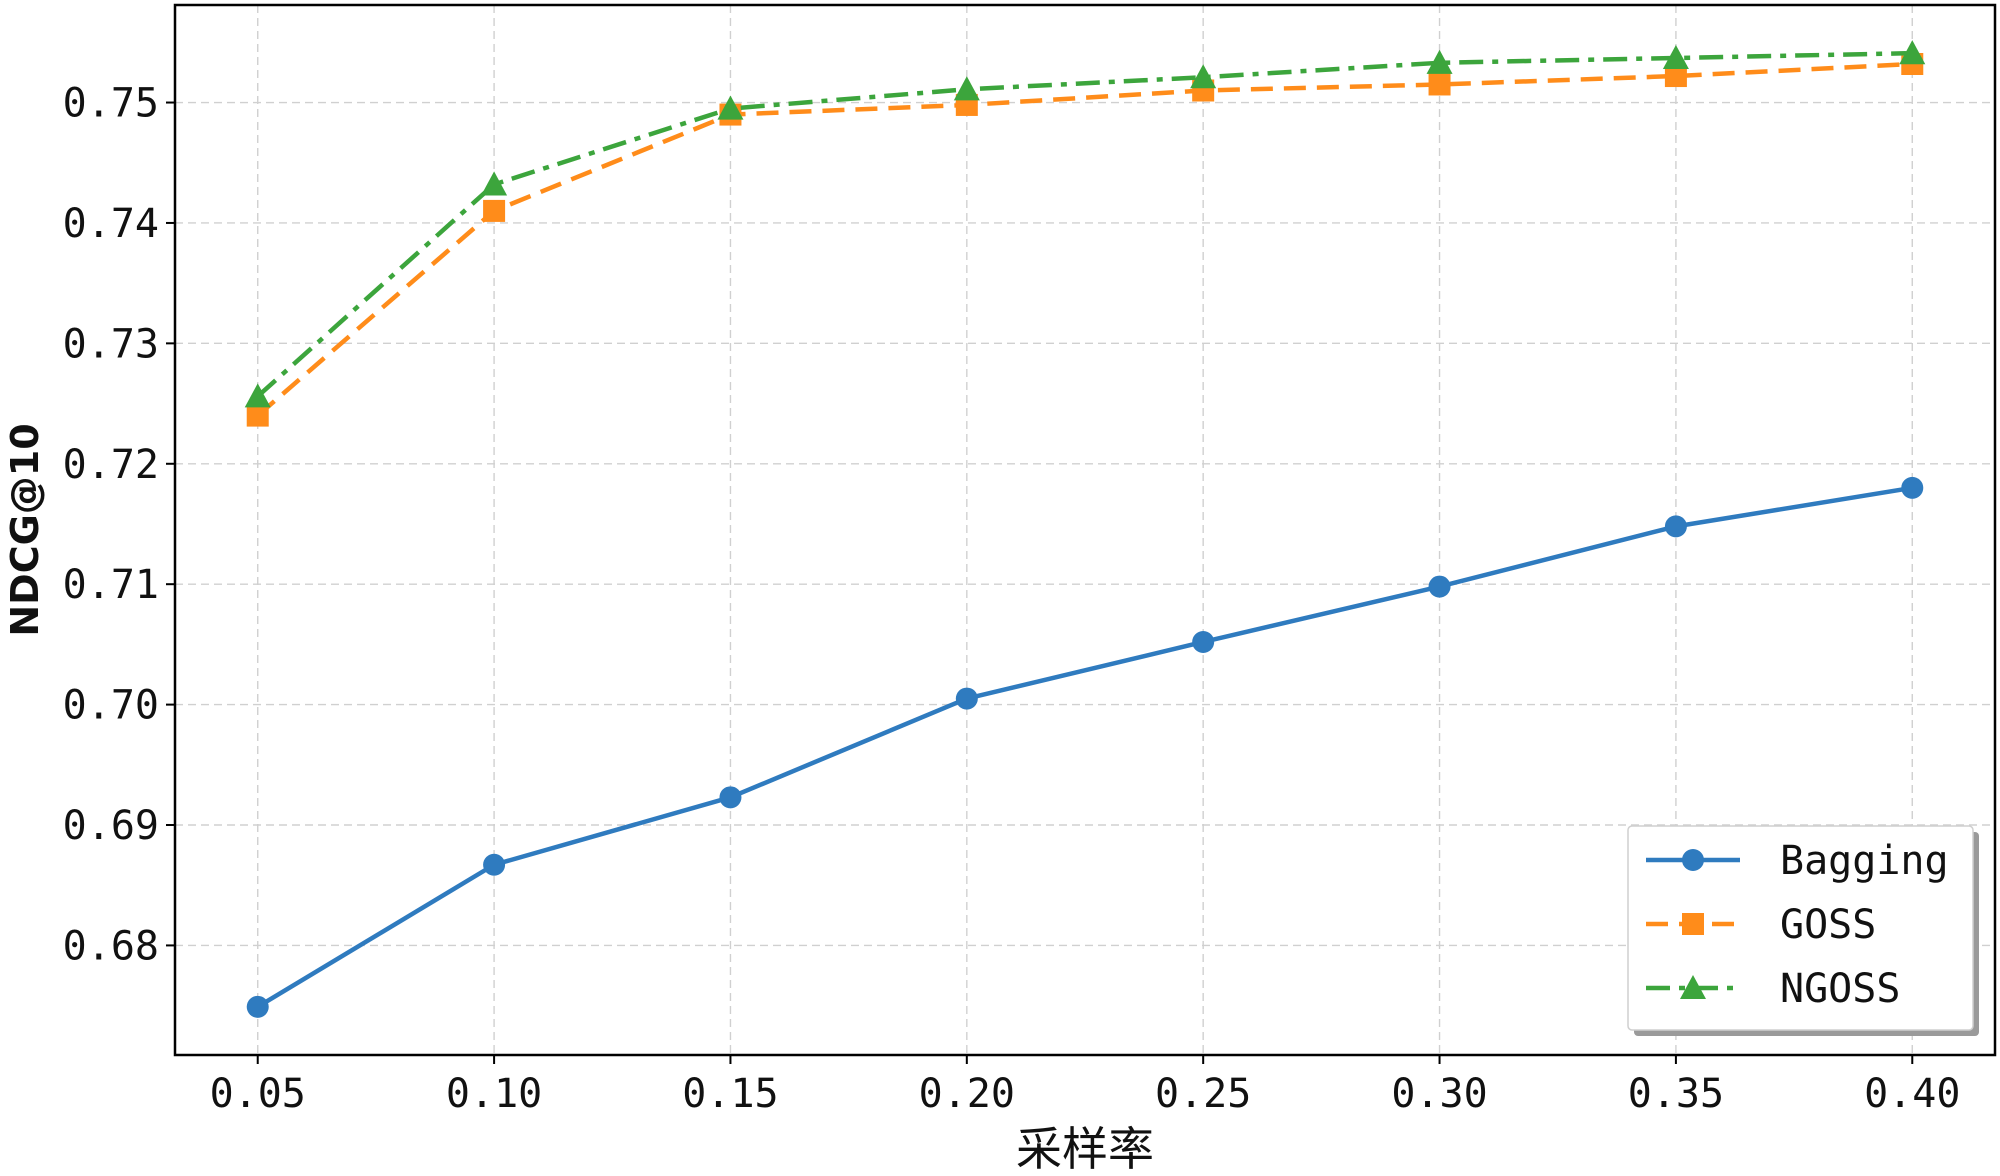 The height and width of the screenshot is (1176, 2000). Describe the element at coordinates (111, 826) in the screenshot. I see `y-tick-label: 0.69` at that location.